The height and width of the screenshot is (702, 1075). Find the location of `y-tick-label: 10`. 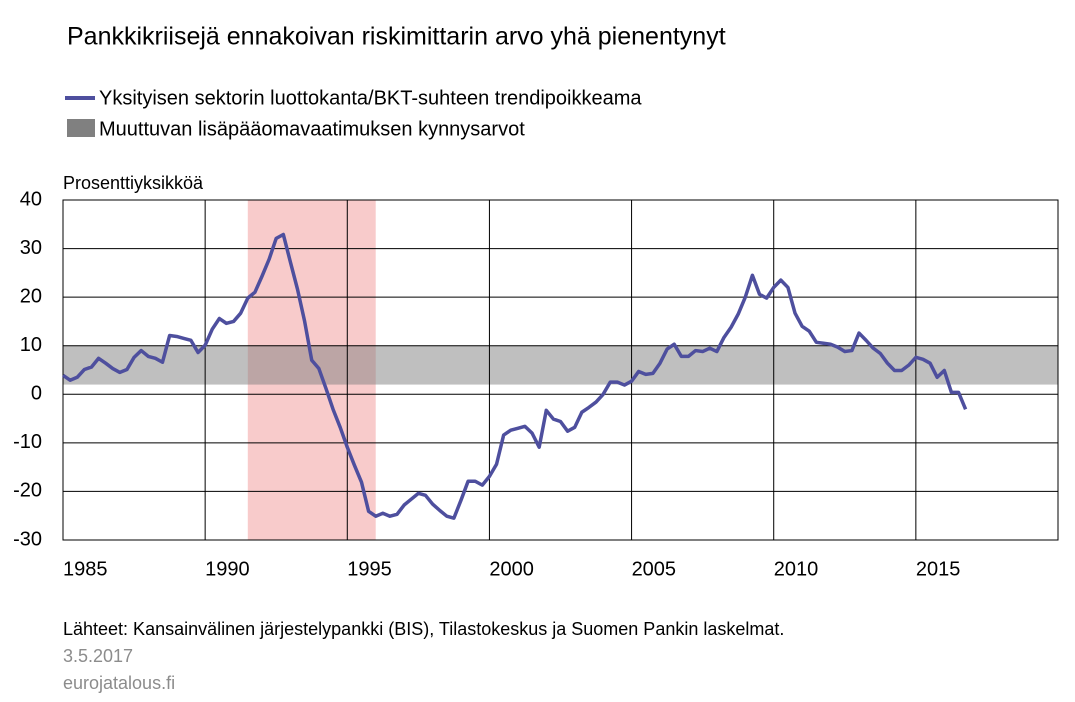

y-tick-label: 10 is located at coordinates (31, 345).